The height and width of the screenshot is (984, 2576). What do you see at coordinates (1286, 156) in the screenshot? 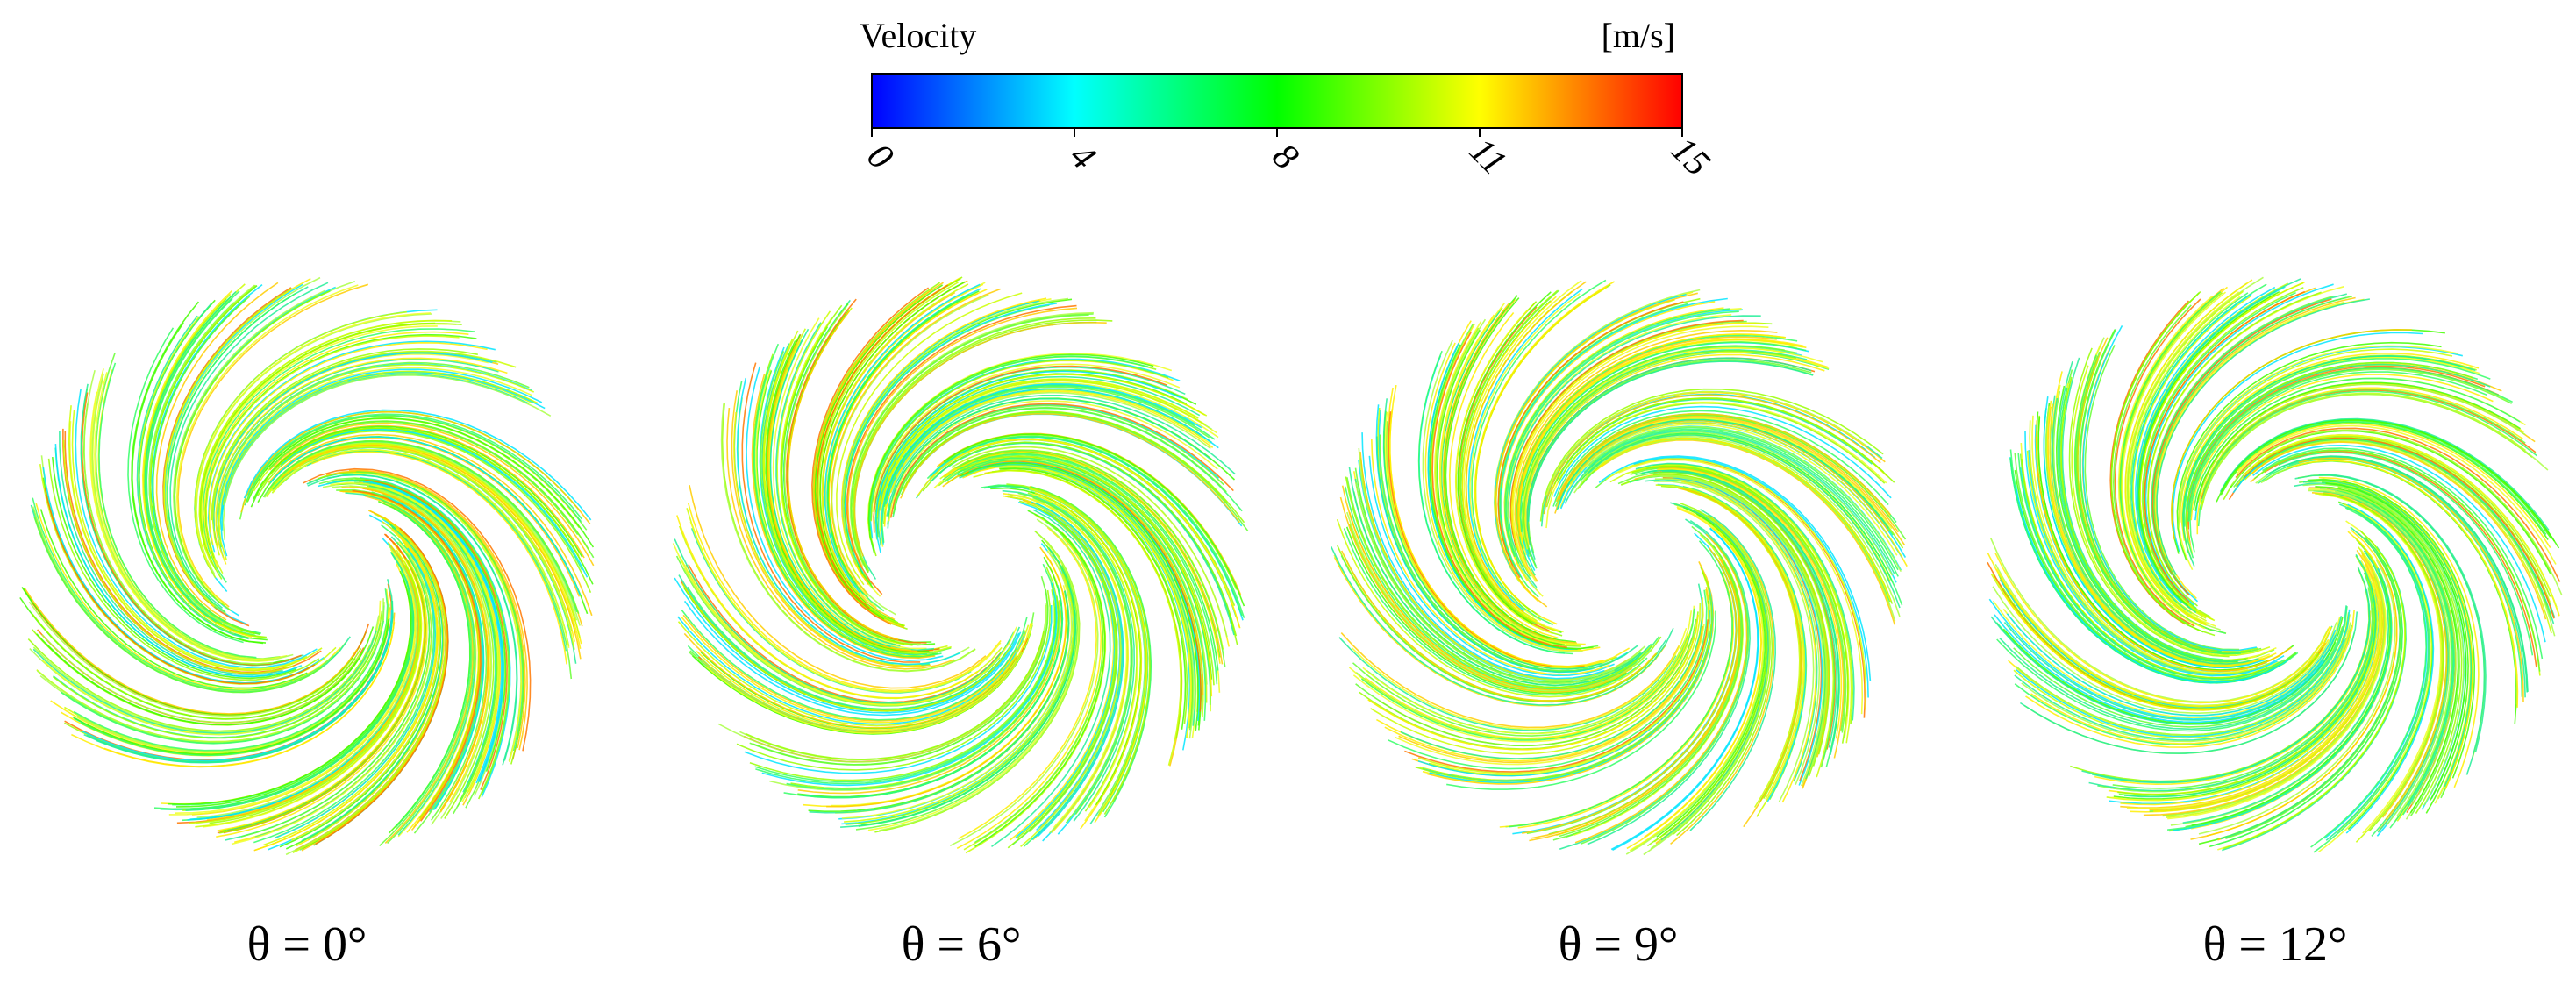
I see `colorbar-tick-label: 8` at bounding box center [1286, 156].